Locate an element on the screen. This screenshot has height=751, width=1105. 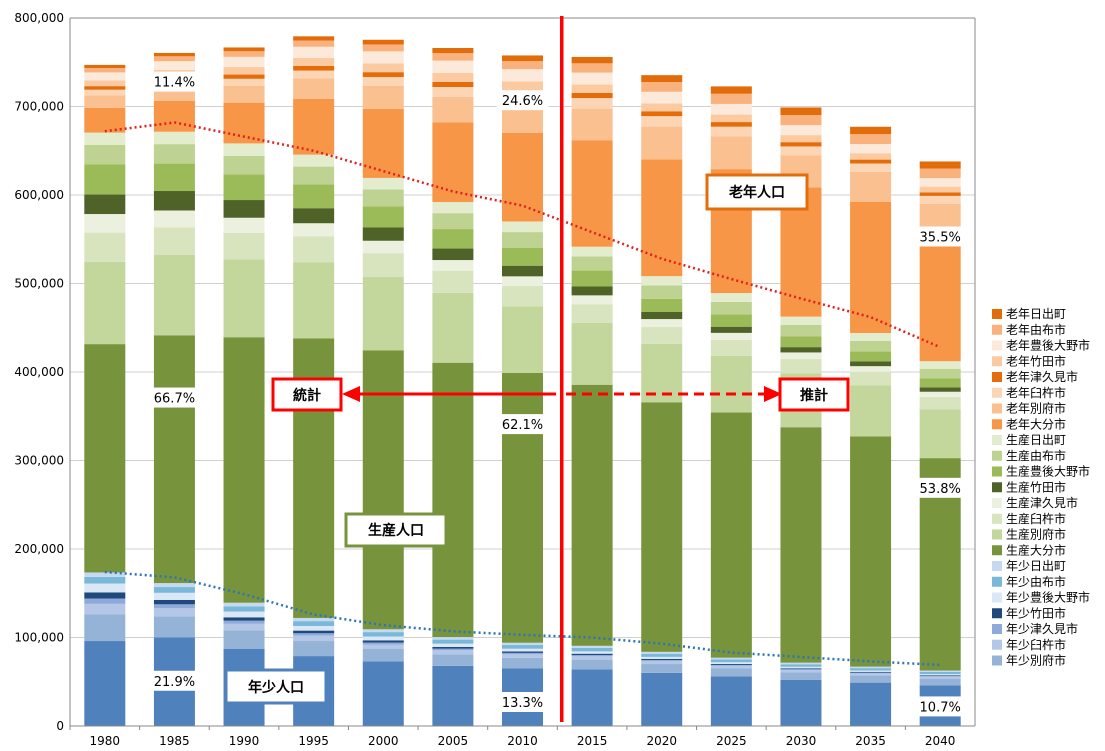
x-tick-label: 1985 is located at coordinates (174, 741).